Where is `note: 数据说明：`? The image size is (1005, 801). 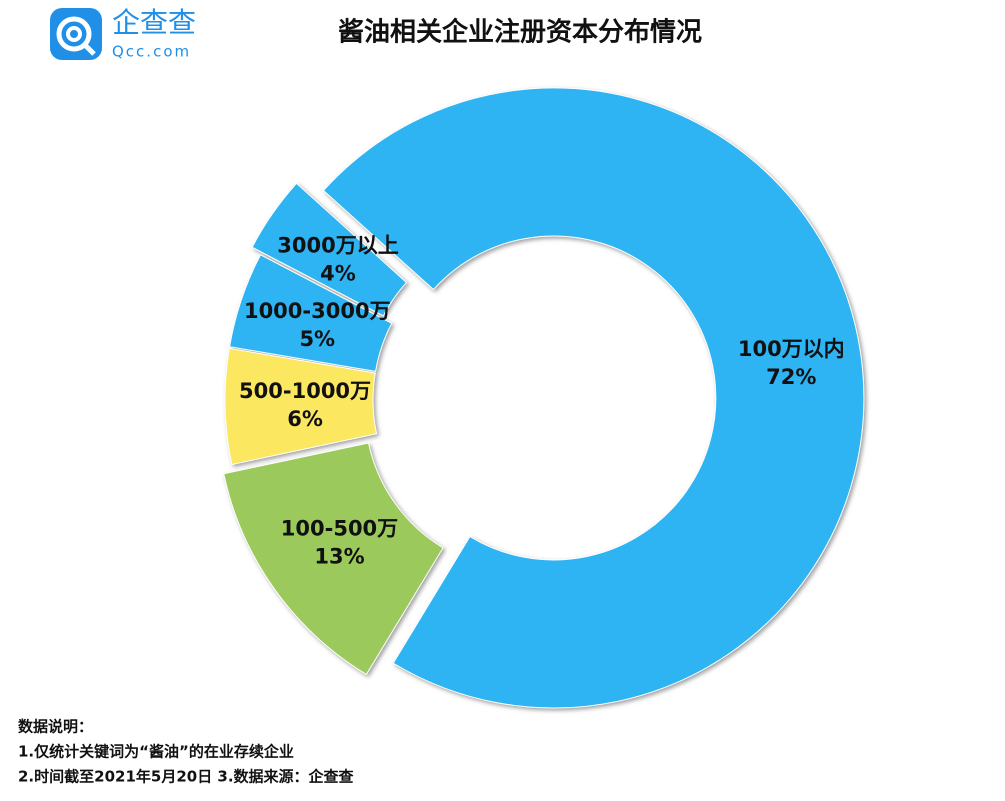 note: 数据说明： is located at coordinates (55, 727).